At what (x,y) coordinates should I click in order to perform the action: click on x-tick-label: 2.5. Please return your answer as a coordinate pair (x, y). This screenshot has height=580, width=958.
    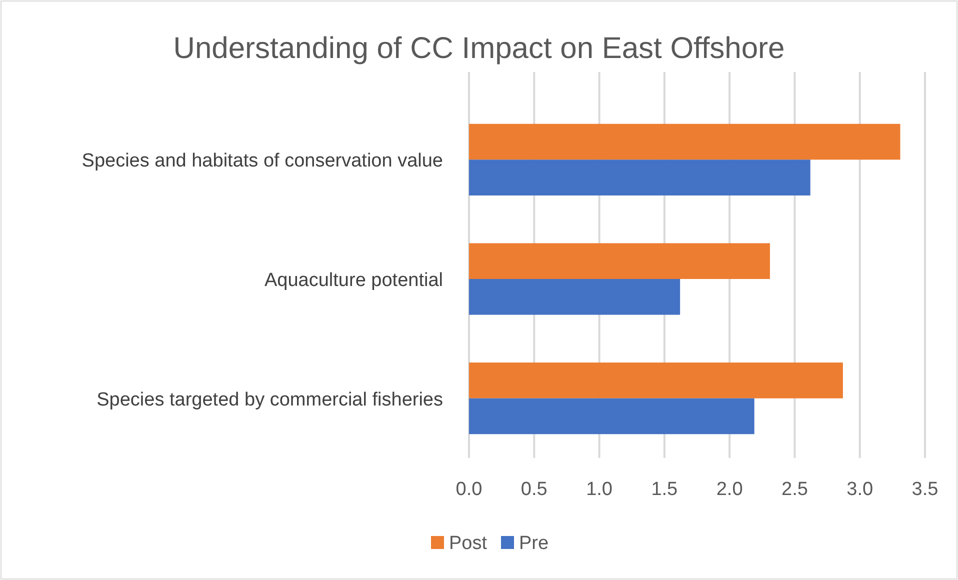
    Looking at the image, I should click on (795, 489).